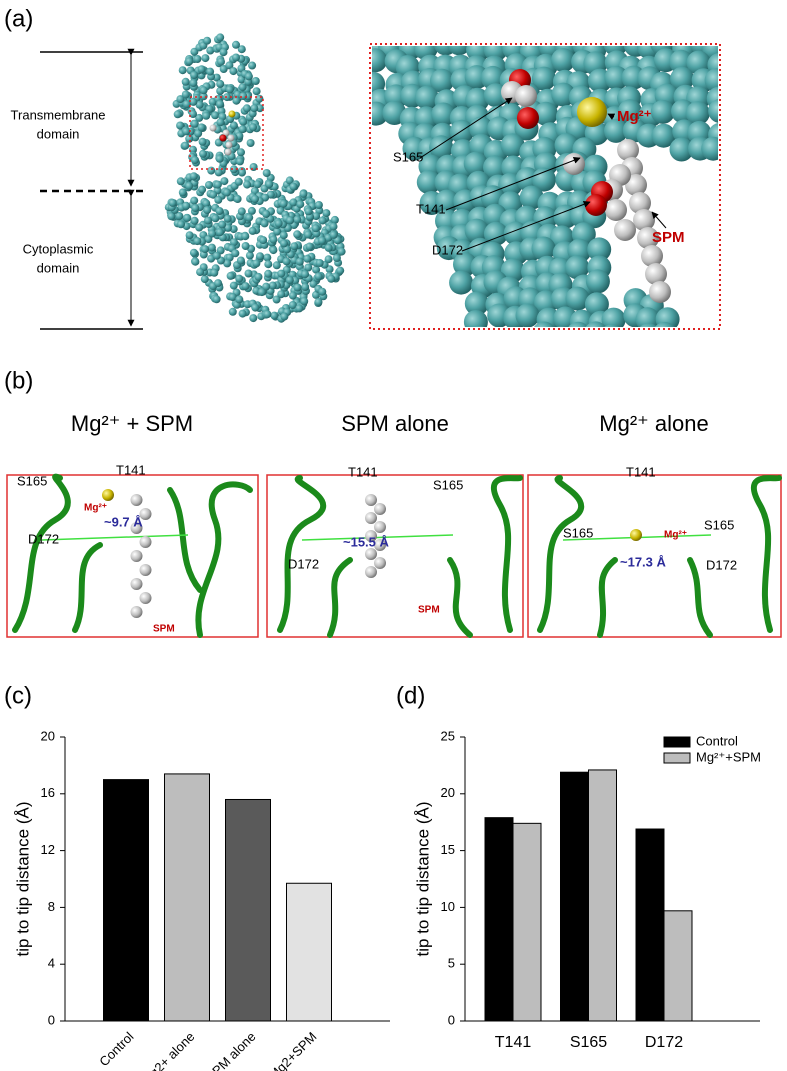  What do you see at coordinates (58, 133) in the screenshot?
I see `domain-label: domain` at bounding box center [58, 133].